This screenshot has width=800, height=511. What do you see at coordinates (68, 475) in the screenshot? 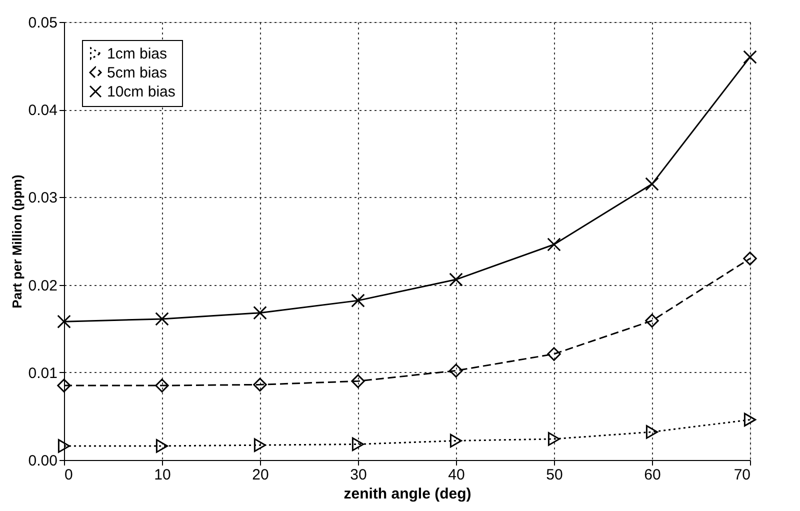
I see `x-tick-label: 0` at bounding box center [68, 475].